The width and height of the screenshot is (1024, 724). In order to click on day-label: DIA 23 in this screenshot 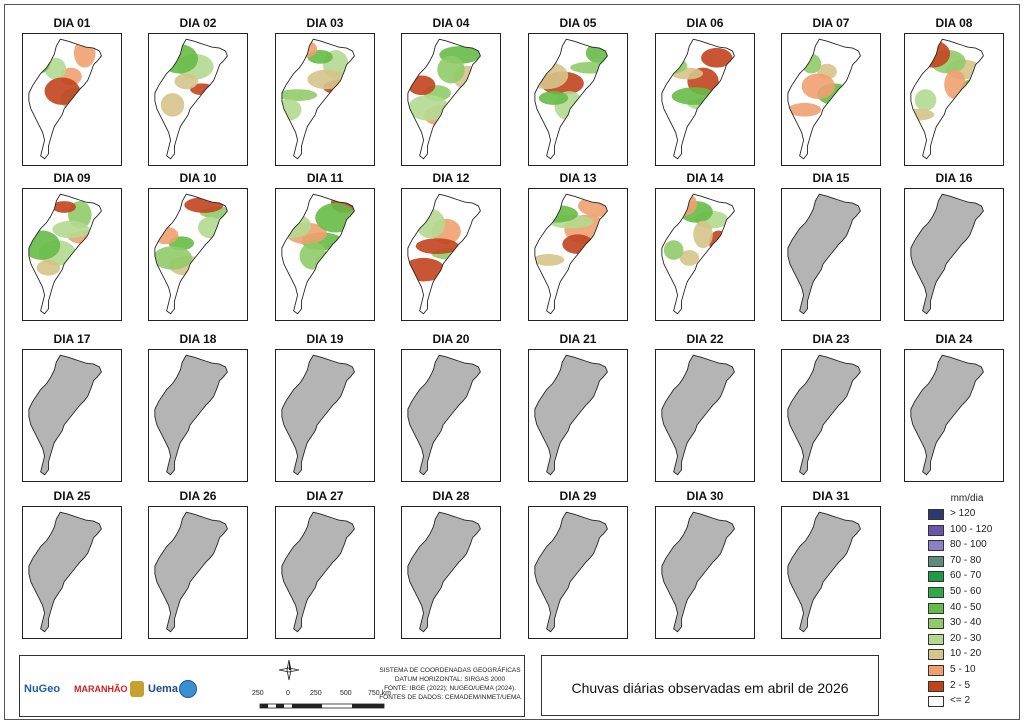, I will do `click(831, 339)`.